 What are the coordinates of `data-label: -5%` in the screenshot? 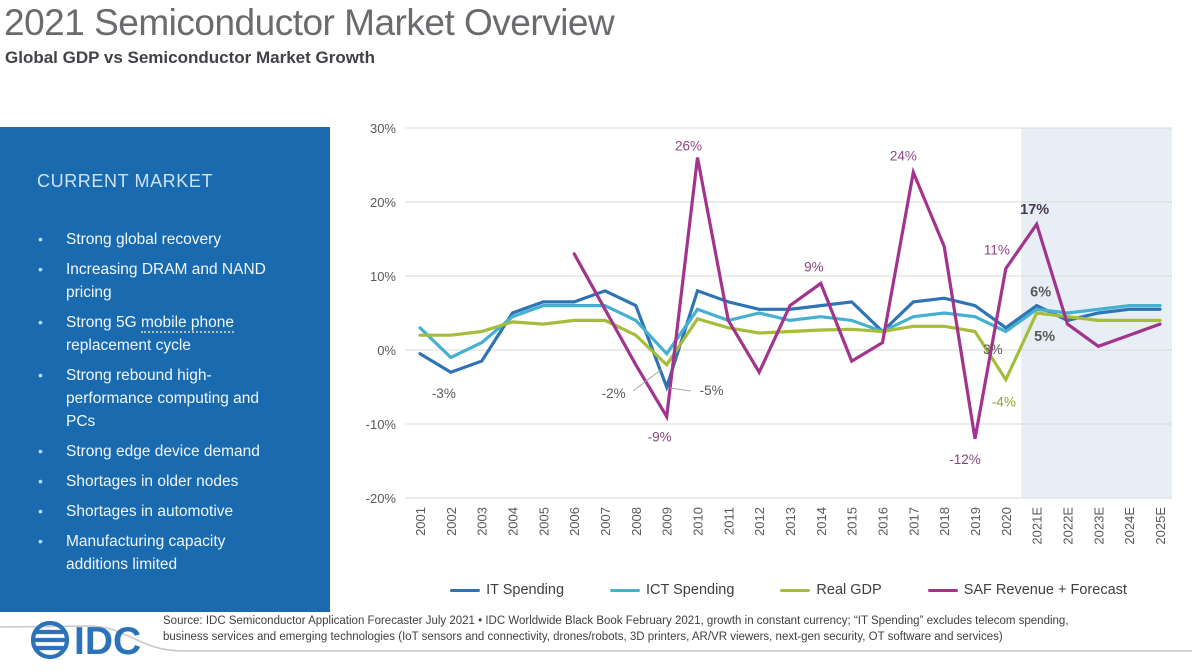 It's located at (712, 390).